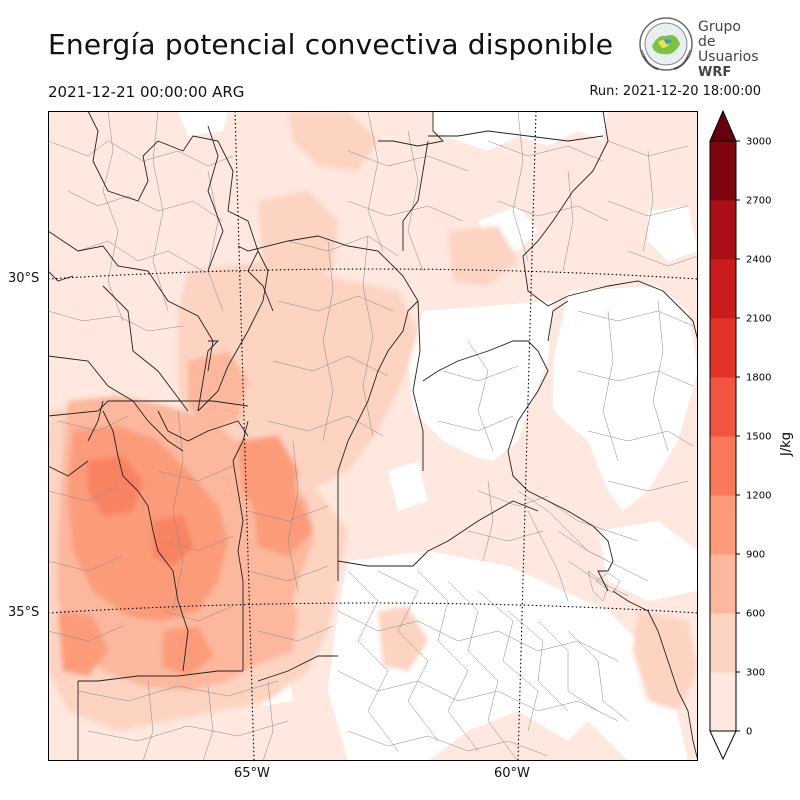  Describe the element at coordinates (244, 436) in the screenshot. I see `graticule-lon-65w` at that location.